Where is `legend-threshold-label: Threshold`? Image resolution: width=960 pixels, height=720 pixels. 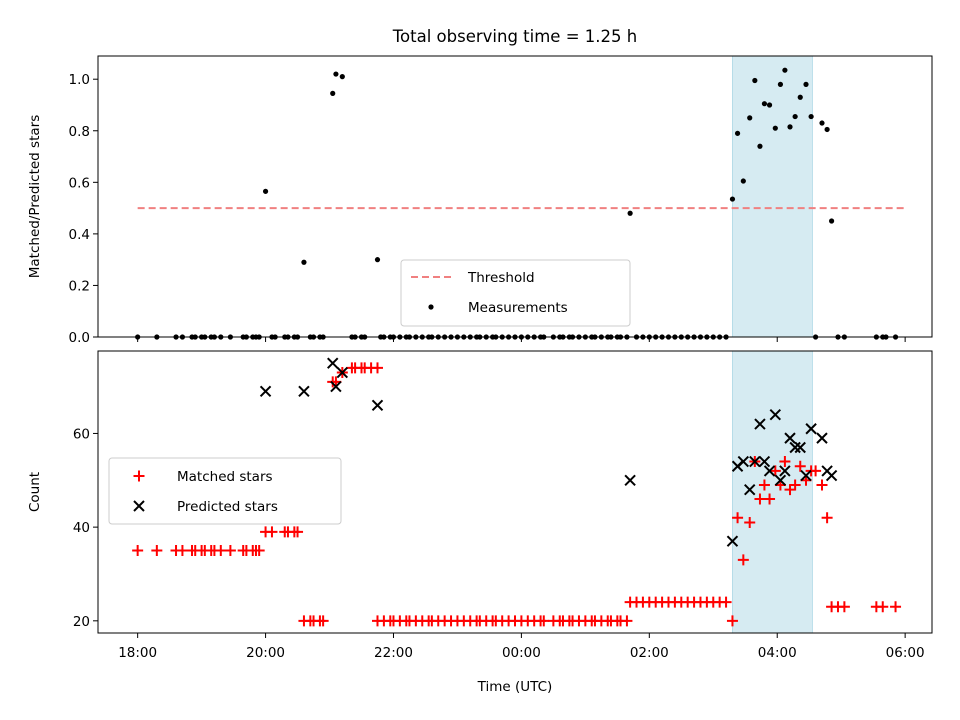 legend-threshold-label: Threshold is located at coordinates (501, 278).